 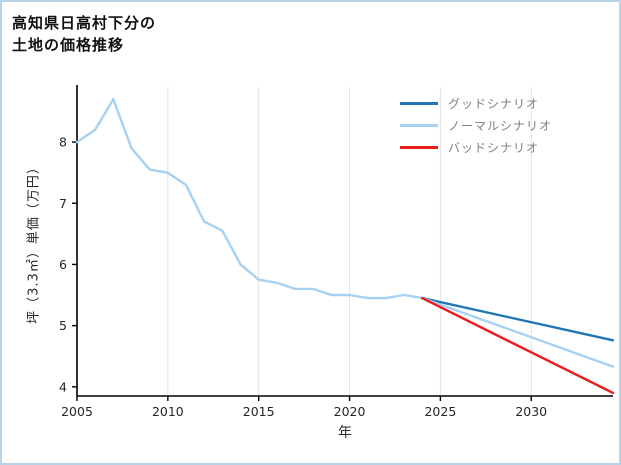 I want to click on y-tick-label-6: 6, so click(x=63, y=264).